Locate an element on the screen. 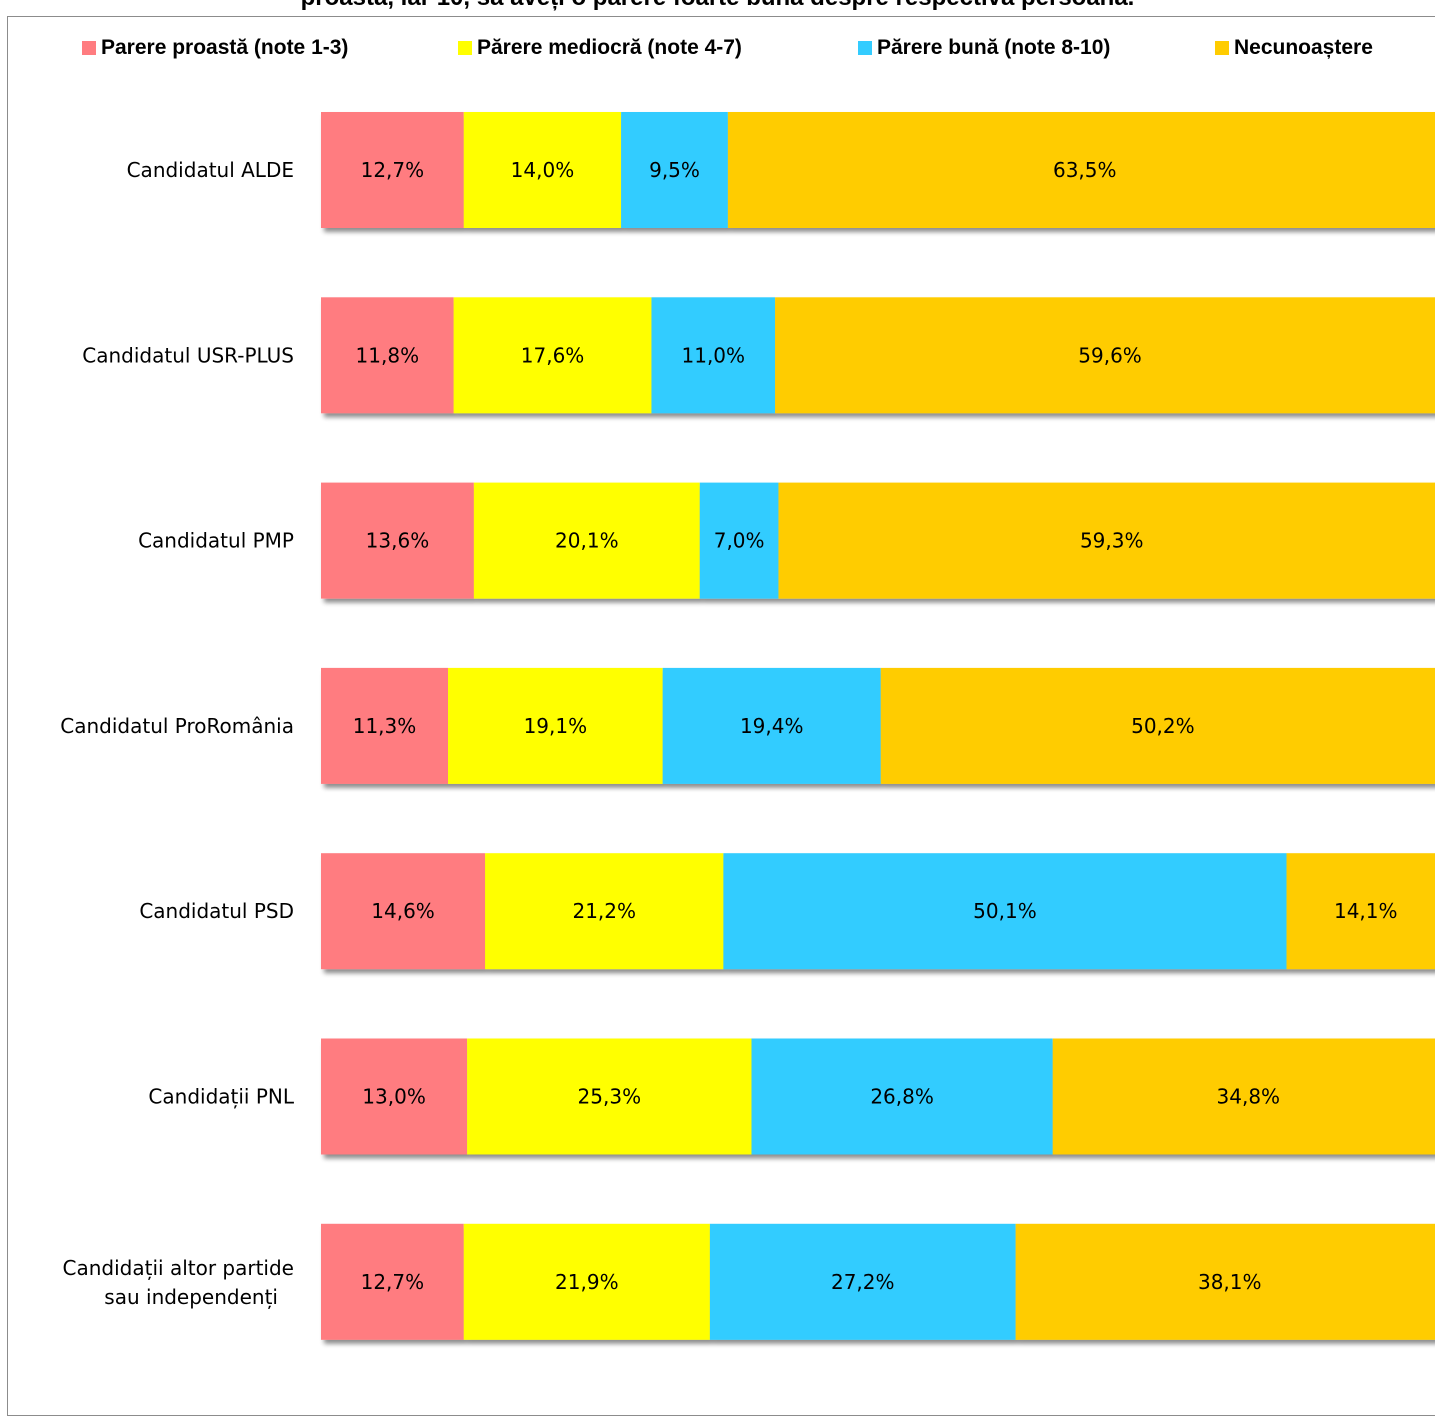 Image resolution: width=1435 pixels, height=1416 pixels. legend-item-parere-mediocra: Părere mediocră (note 4-7) is located at coordinates (600, 48).